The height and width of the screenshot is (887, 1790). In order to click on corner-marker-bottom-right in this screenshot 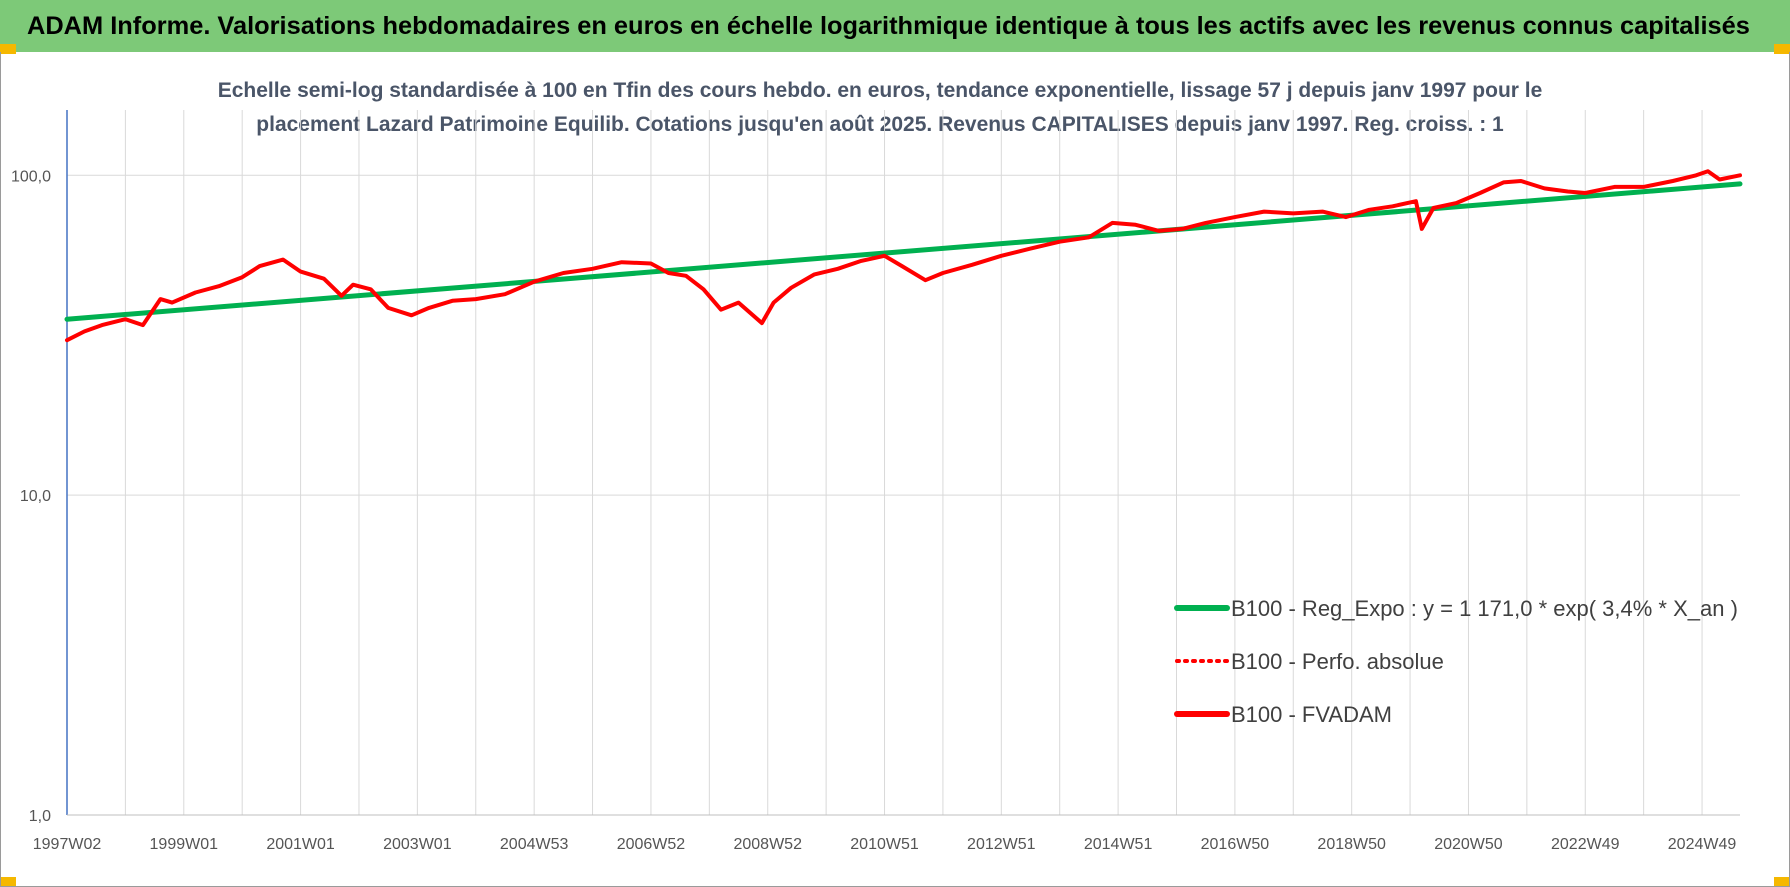, I will do `click(1782, 882)`.